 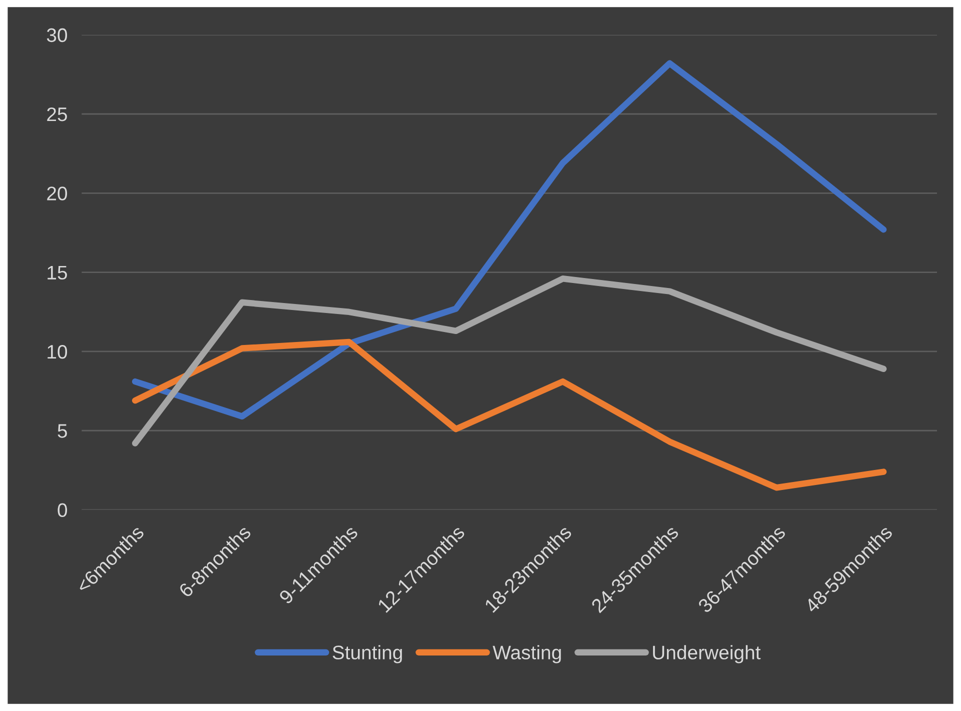 What do you see at coordinates (707, 654) in the screenshot?
I see `legend-label: Underweight` at bounding box center [707, 654].